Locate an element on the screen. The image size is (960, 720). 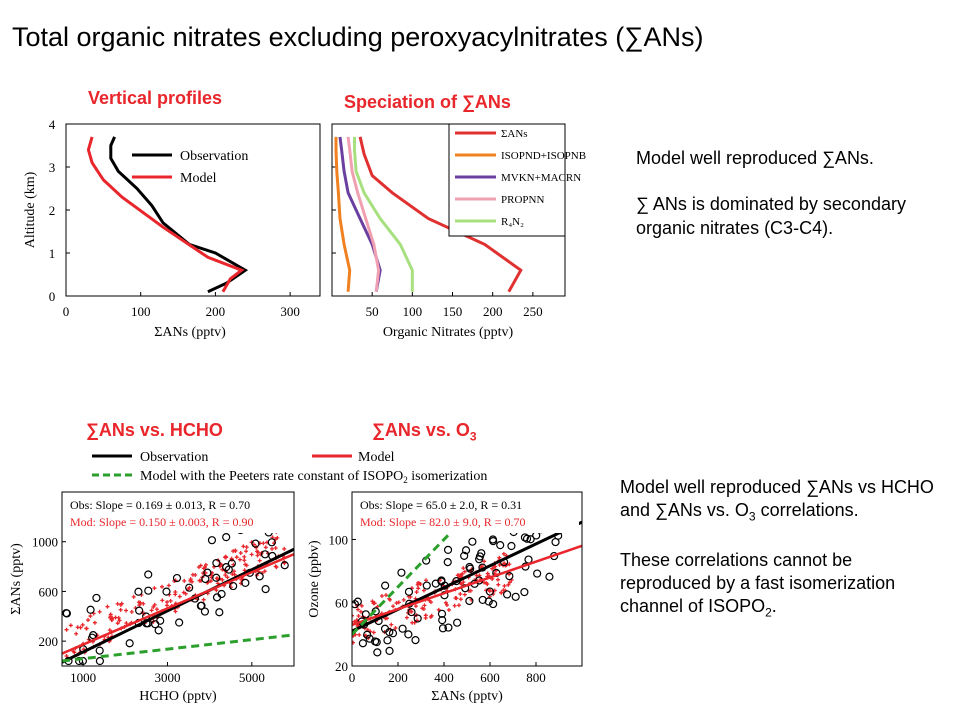
o3-y-tick-label: 20 is located at coordinates (341, 666).